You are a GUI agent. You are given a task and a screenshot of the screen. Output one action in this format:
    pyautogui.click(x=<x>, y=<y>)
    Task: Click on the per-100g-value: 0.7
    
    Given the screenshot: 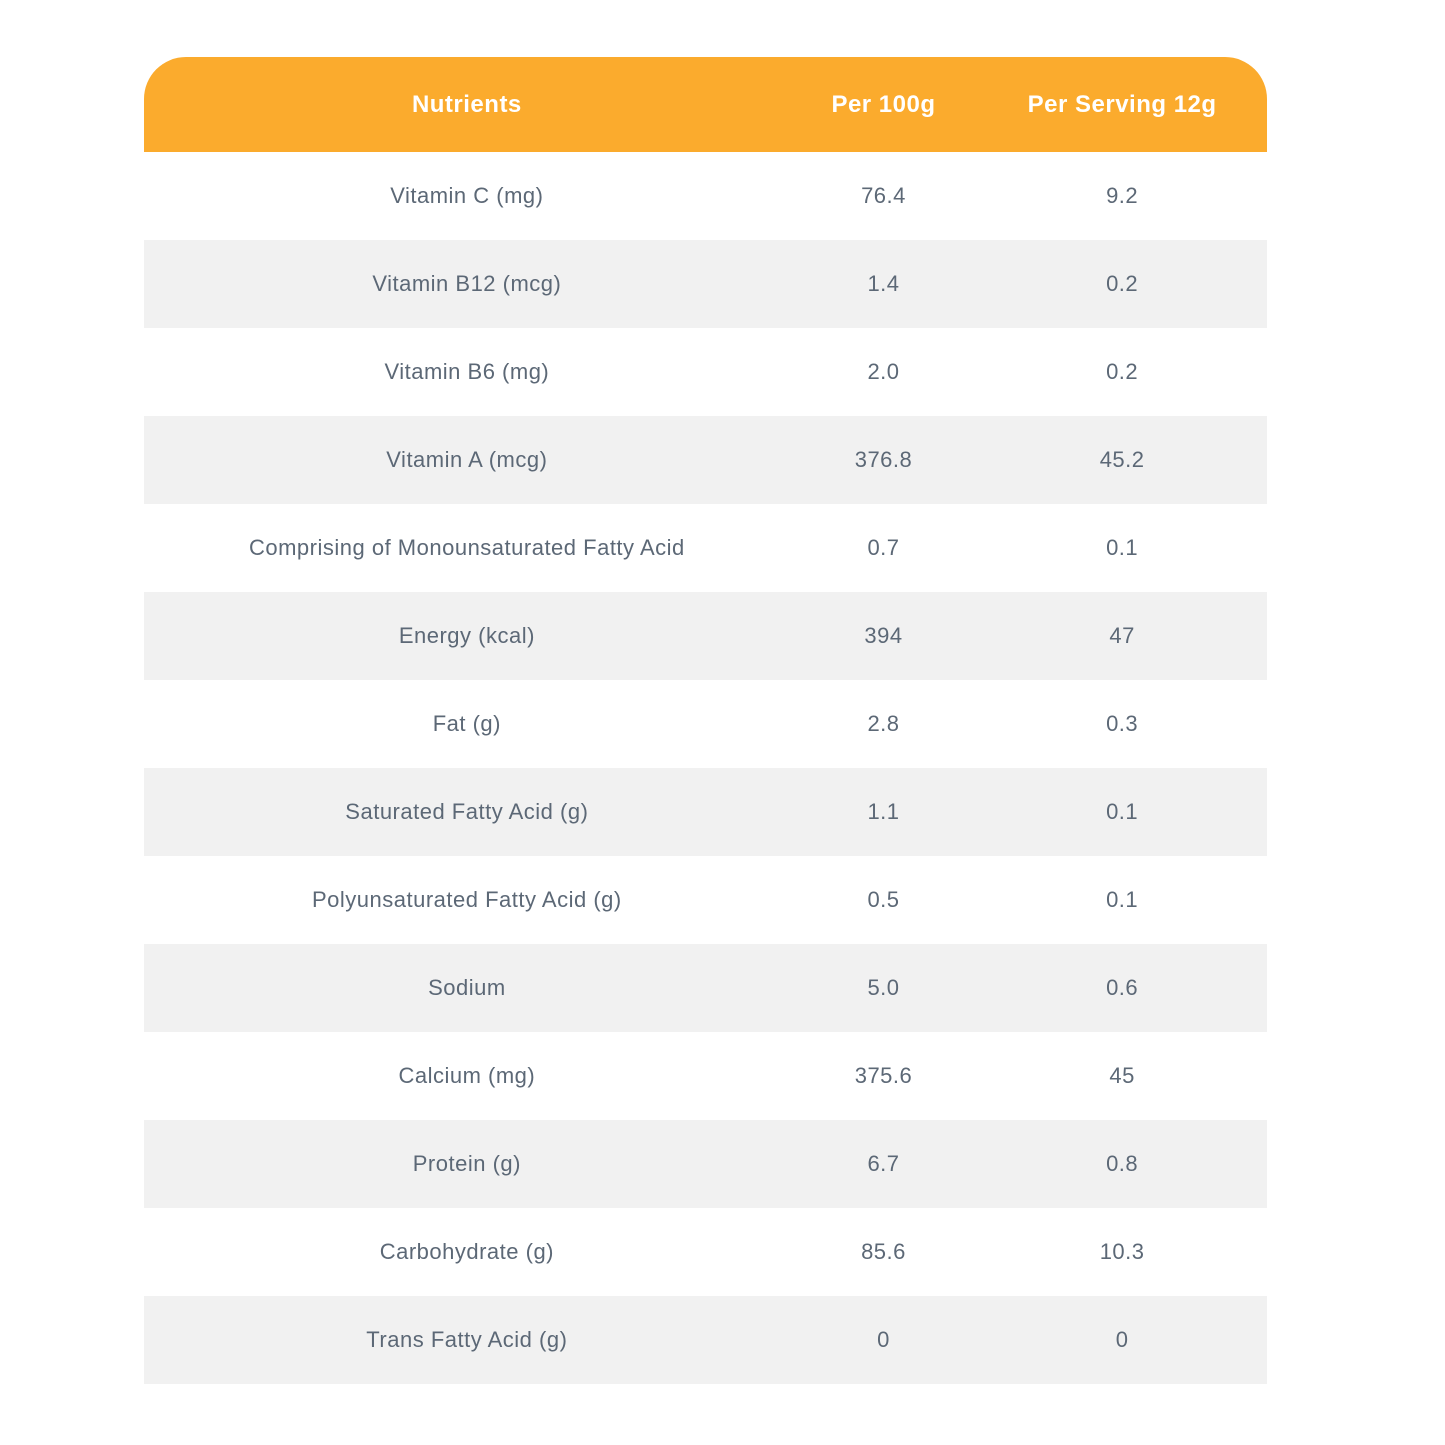 What is the action you would take?
    pyautogui.click(x=883, y=547)
    